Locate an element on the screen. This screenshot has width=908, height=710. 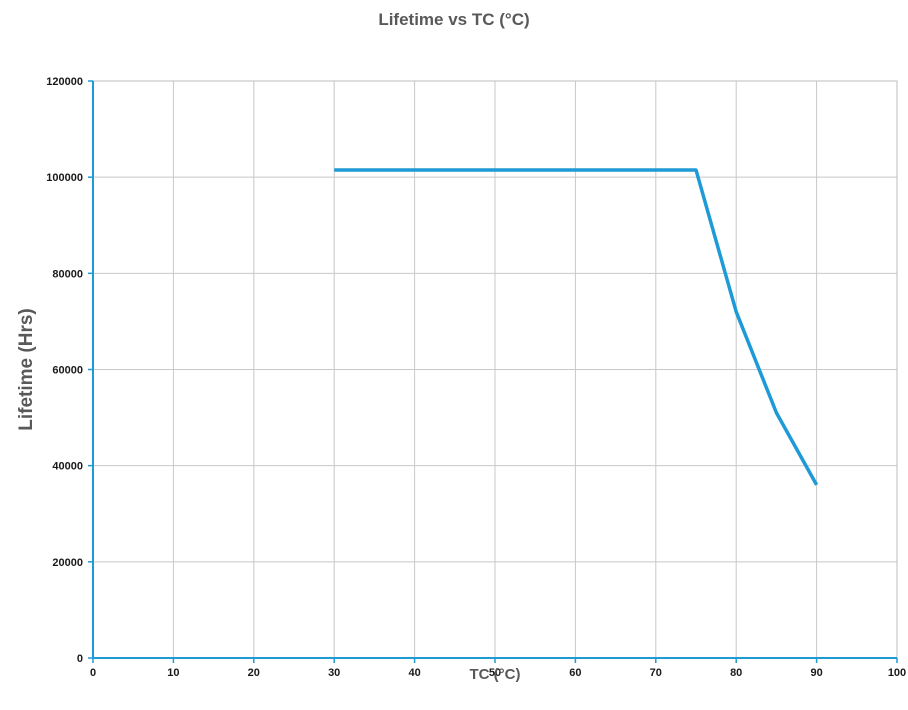
y-tick-label: 80000 is located at coordinates (67, 274).